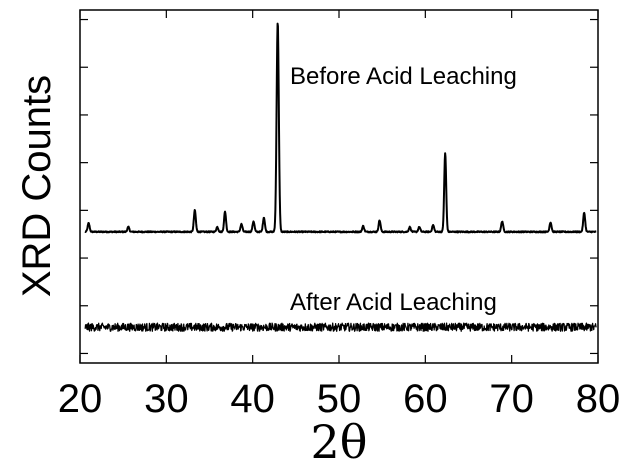 This screenshot has width=626, height=467. What do you see at coordinates (80, 399) in the screenshot?
I see `x-tick-label: 20` at bounding box center [80, 399].